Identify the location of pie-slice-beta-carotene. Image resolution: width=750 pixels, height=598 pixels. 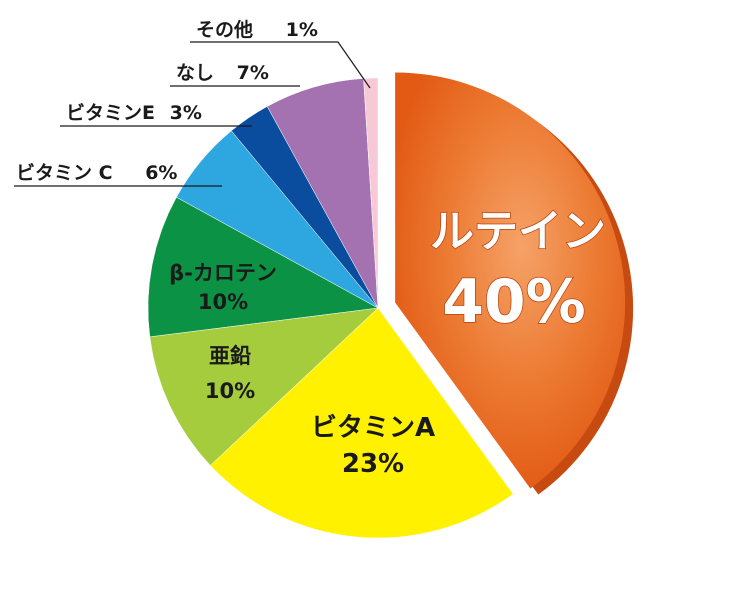
(263, 267).